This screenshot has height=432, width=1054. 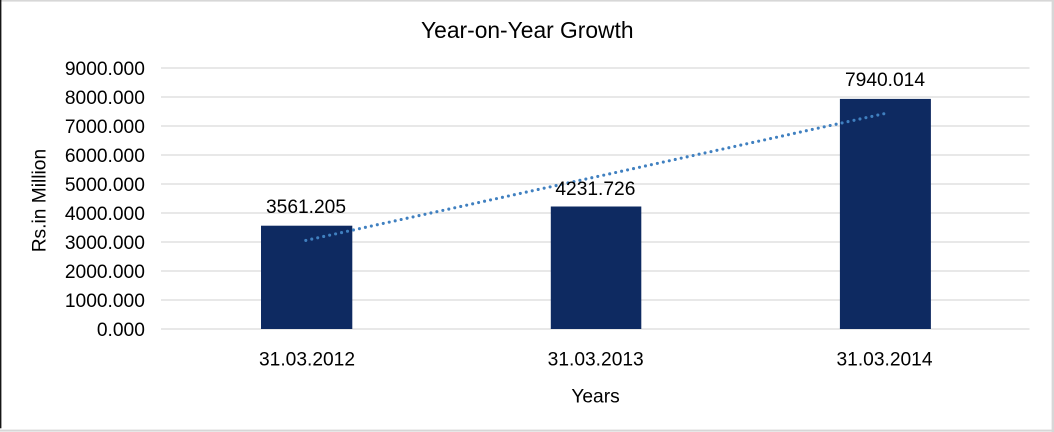 What do you see at coordinates (105, 156) in the screenshot?
I see `svg-text: 6000.000` at bounding box center [105, 156].